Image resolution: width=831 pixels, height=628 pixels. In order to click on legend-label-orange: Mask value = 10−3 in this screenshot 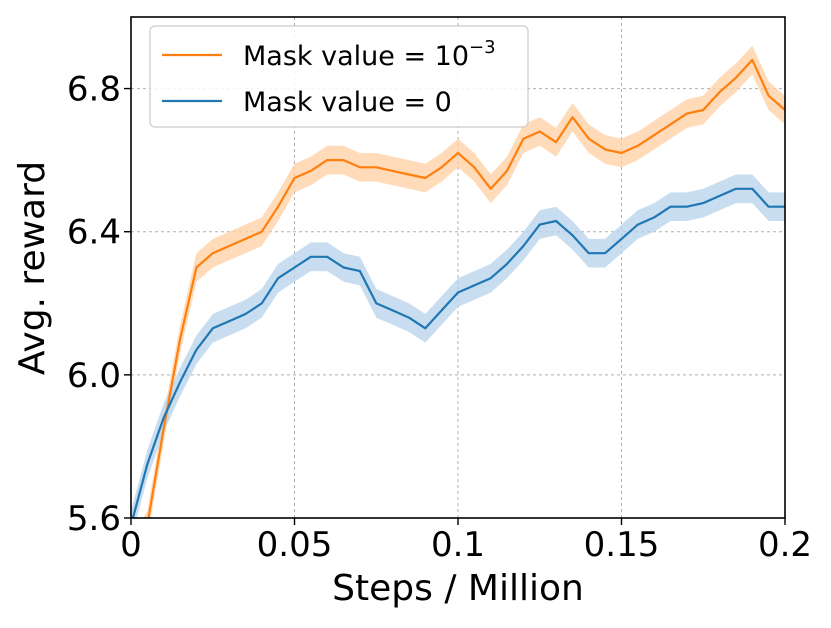, I will do `click(369, 54)`.